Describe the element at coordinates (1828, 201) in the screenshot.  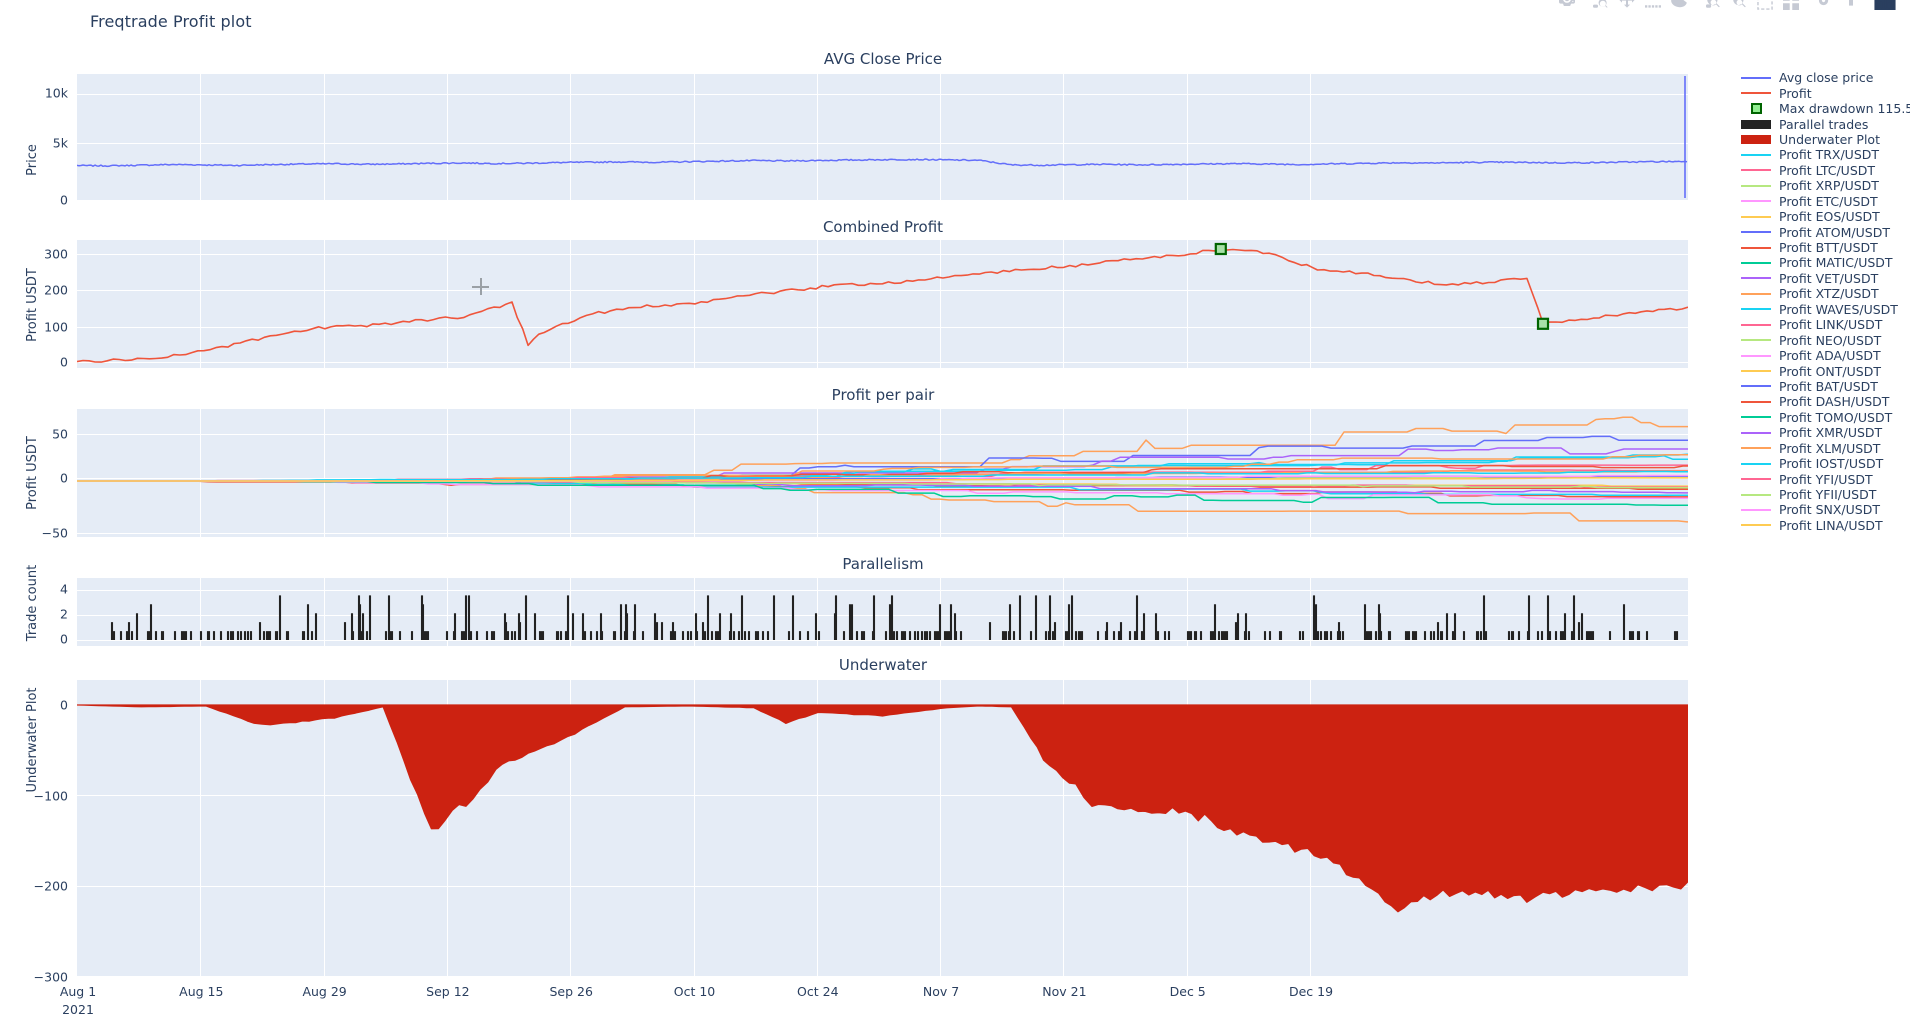
I see `legend-item-label: Profit ETC/USDT` at that location.